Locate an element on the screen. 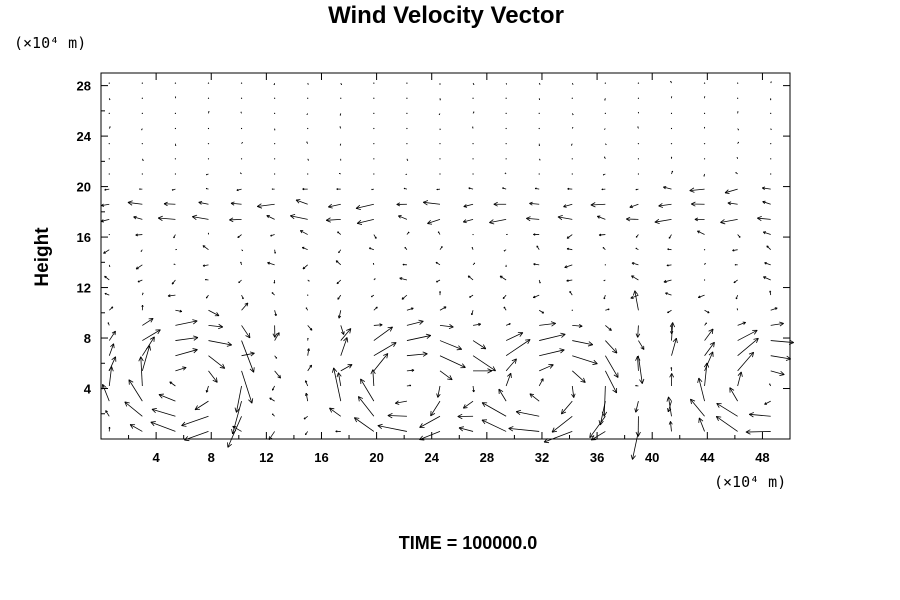 The height and width of the screenshot is (600, 900). y-axis-label: Height is located at coordinates (42, 257).